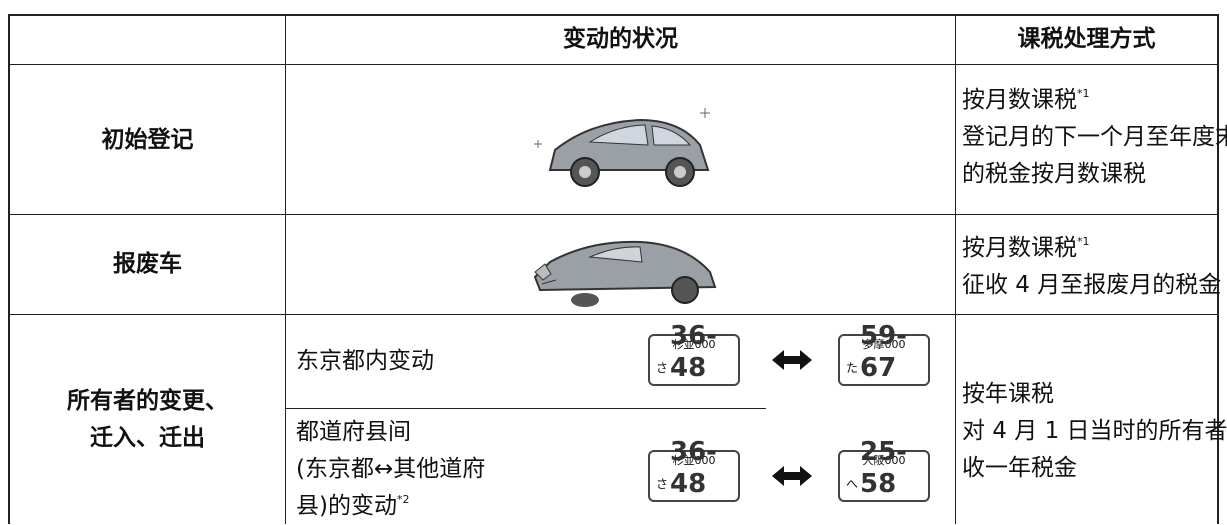 This screenshot has height=525, width=1227. Describe the element at coordinates (346, 506) in the screenshot. I see `sub-row-text-last: 县)的变动` at that location.